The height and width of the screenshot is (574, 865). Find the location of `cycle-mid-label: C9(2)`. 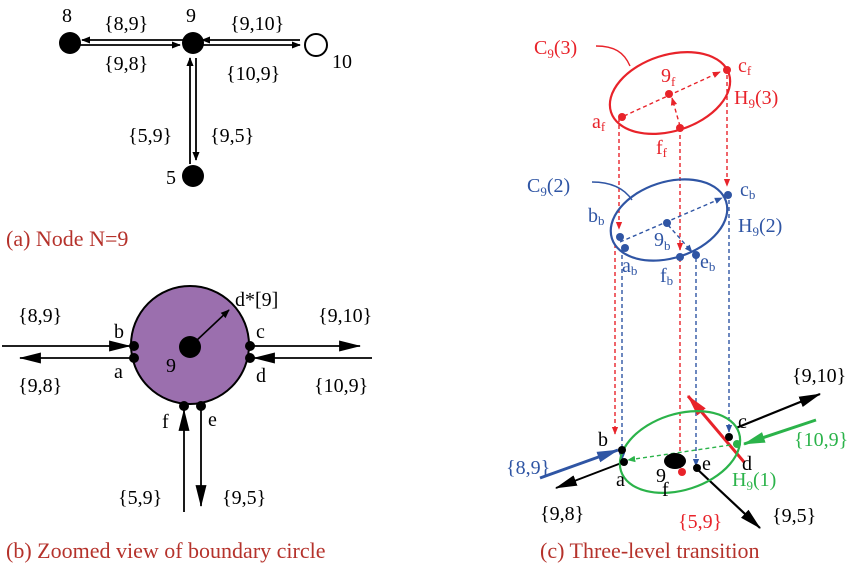

cycle-mid-label: C9(2) is located at coordinates (548, 187).